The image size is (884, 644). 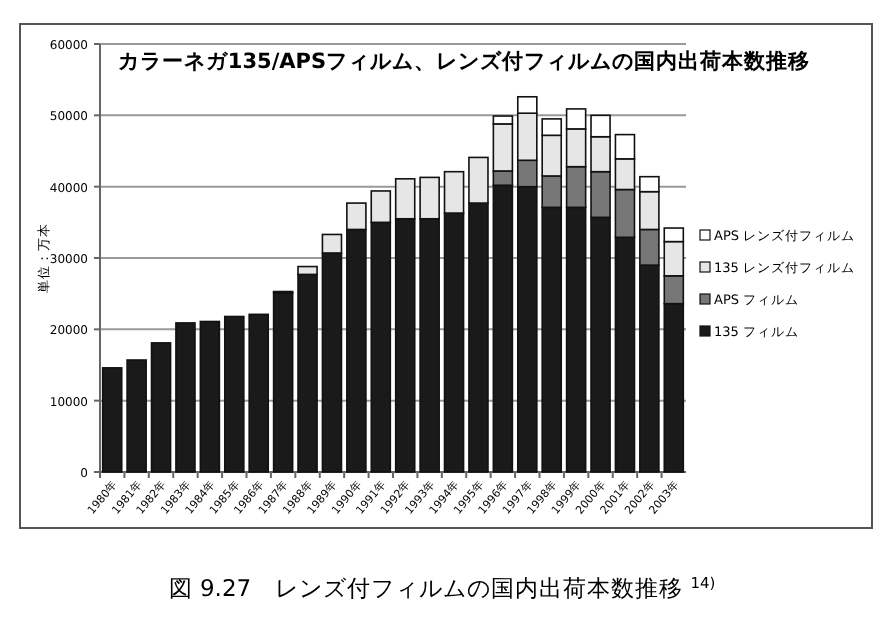 I want to click on caption: 図 9.27 レンズ付フィルムの国内出荷本数推移 $^{14)}$, so click(x=442, y=587).